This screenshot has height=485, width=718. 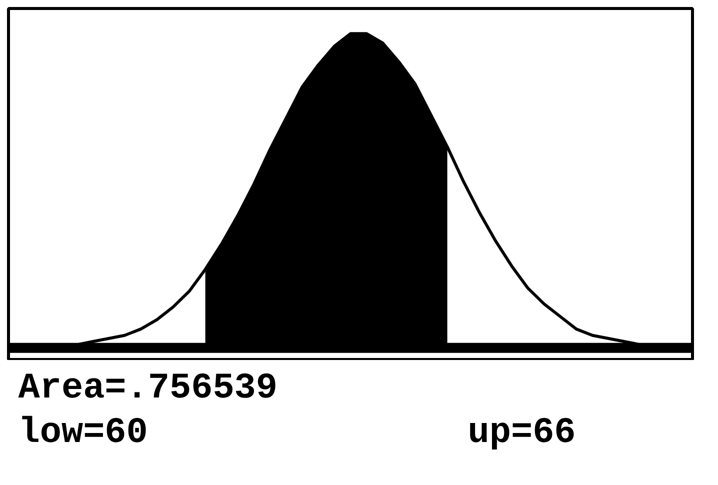 What do you see at coordinates (148, 388) in the screenshot?
I see `text: Area=.756539` at bounding box center [148, 388].